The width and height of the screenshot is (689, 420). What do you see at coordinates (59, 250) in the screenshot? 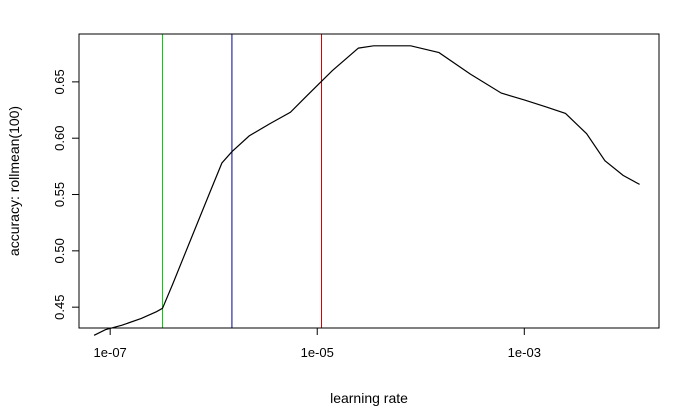
I see `y-tick-label: 0.50` at bounding box center [59, 250].